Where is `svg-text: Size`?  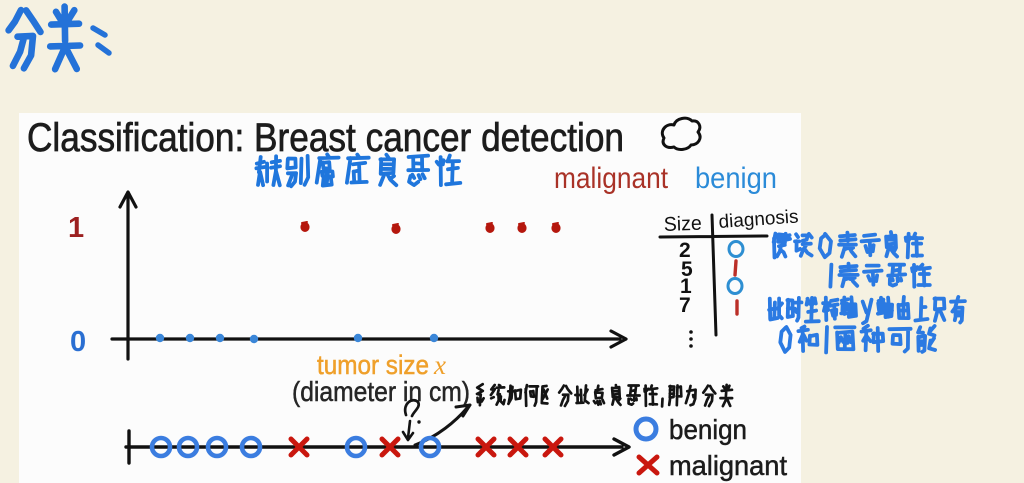 svg-text: Size is located at coordinates (682, 224).